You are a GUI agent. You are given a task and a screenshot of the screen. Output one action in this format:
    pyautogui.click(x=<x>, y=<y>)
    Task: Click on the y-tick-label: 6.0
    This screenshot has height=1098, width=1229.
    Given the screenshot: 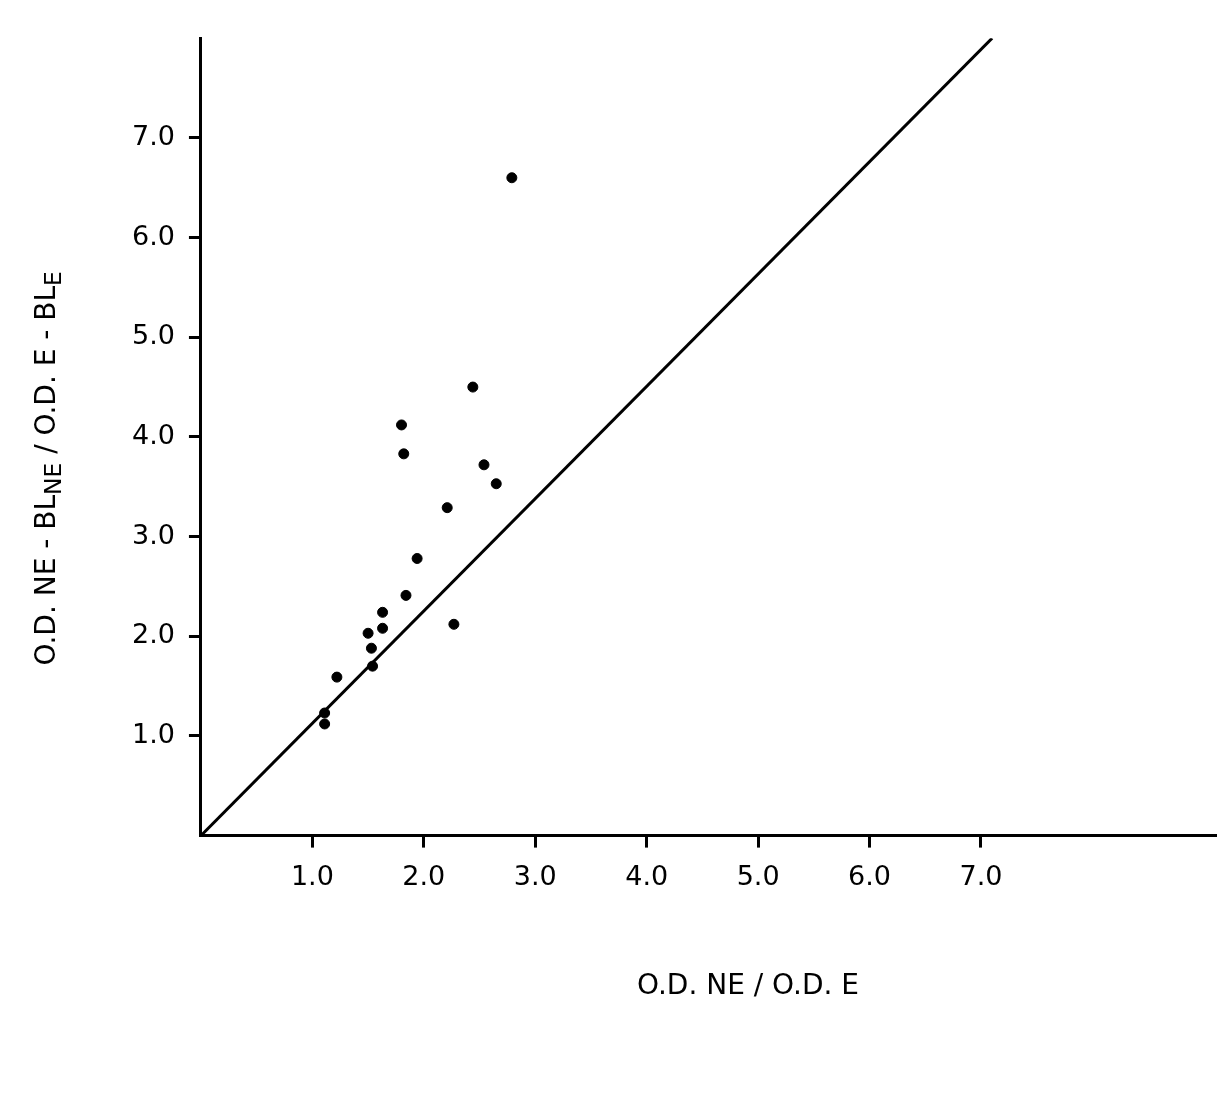 What is the action you would take?
    pyautogui.click(x=153, y=235)
    